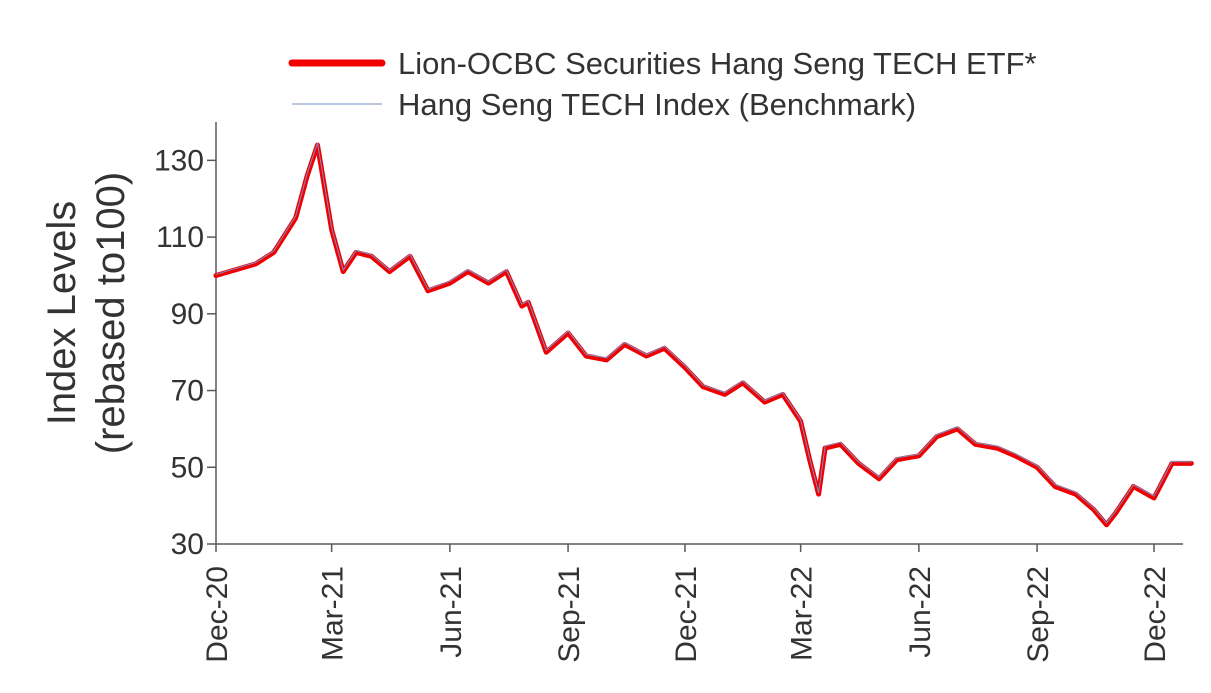  What do you see at coordinates (62, 313) in the screenshot?
I see `y-axis-title-line-1: Index Levels` at bounding box center [62, 313].